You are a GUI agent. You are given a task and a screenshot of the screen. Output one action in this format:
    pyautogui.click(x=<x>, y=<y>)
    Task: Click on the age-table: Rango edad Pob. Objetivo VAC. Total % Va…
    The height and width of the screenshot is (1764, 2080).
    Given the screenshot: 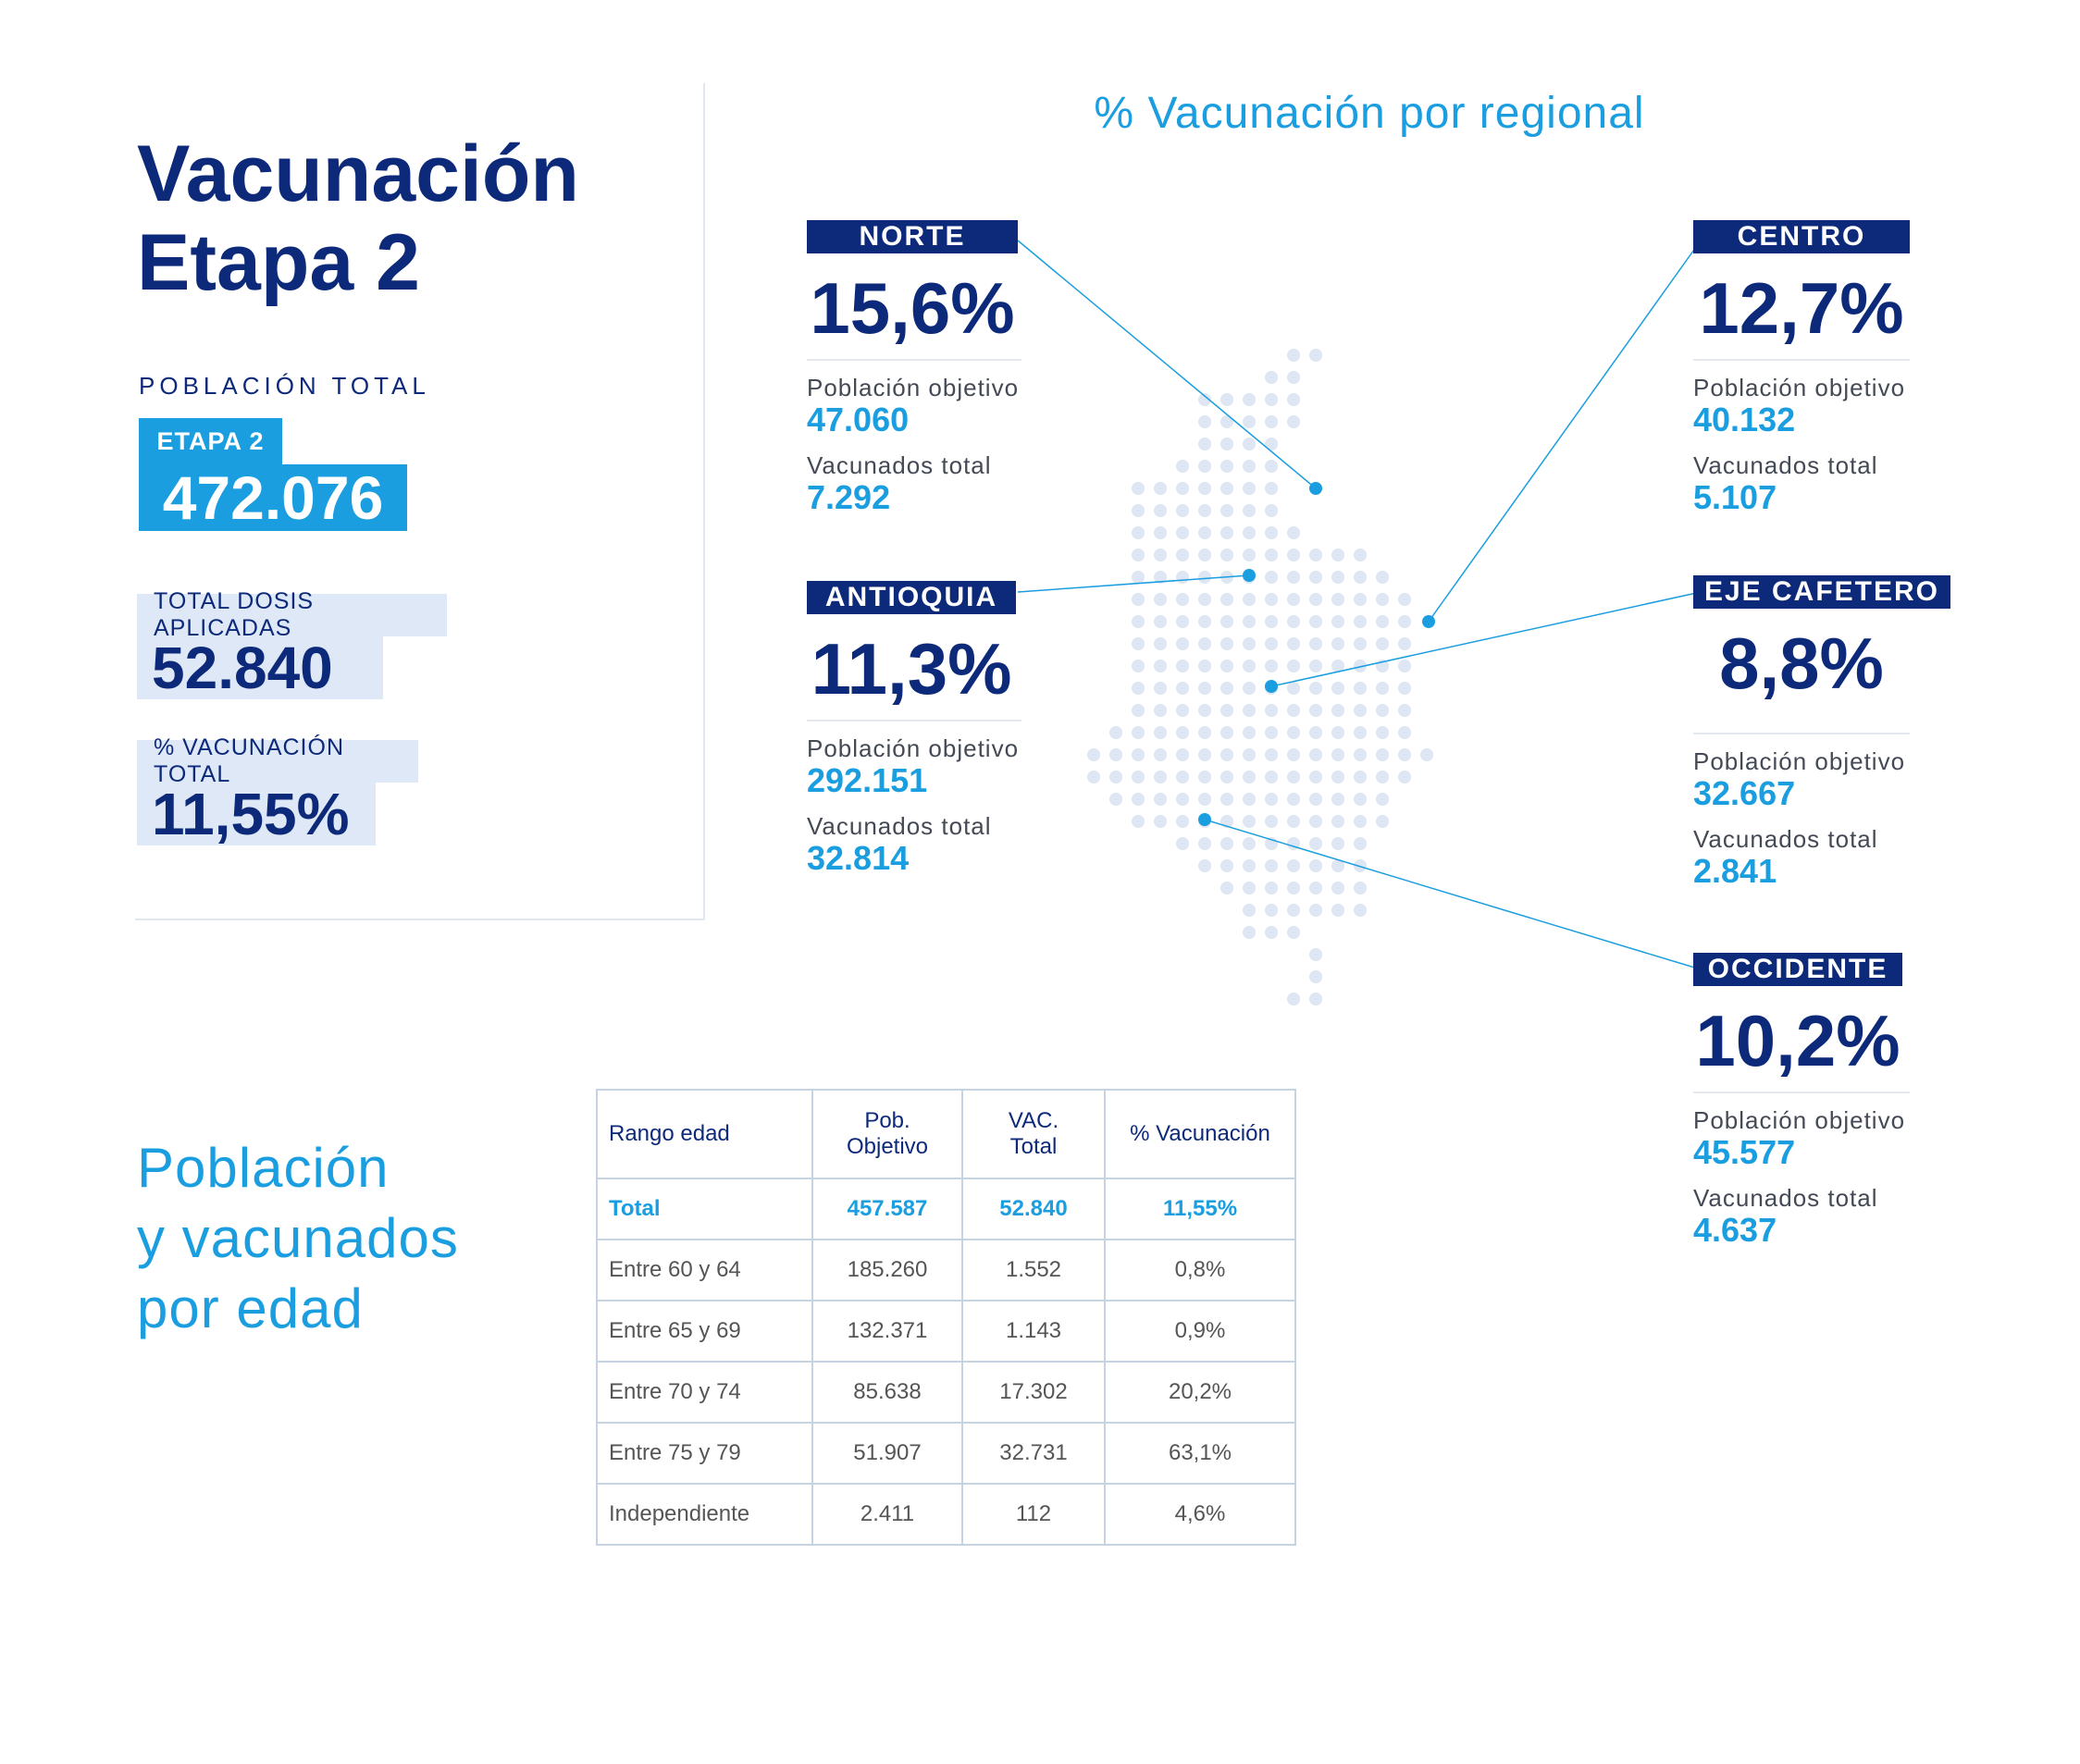 What is the action you would take?
    pyautogui.click(x=946, y=1317)
    